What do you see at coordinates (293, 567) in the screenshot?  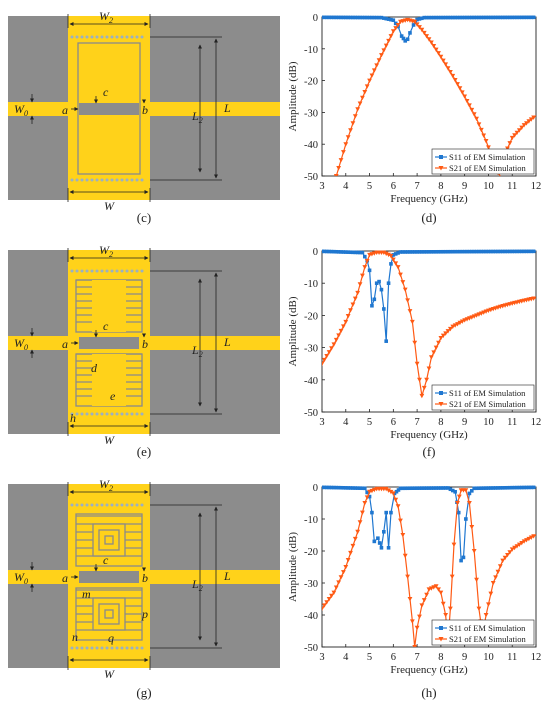 I see `y-axis-label: Amplitude (dB)` at bounding box center [293, 567].